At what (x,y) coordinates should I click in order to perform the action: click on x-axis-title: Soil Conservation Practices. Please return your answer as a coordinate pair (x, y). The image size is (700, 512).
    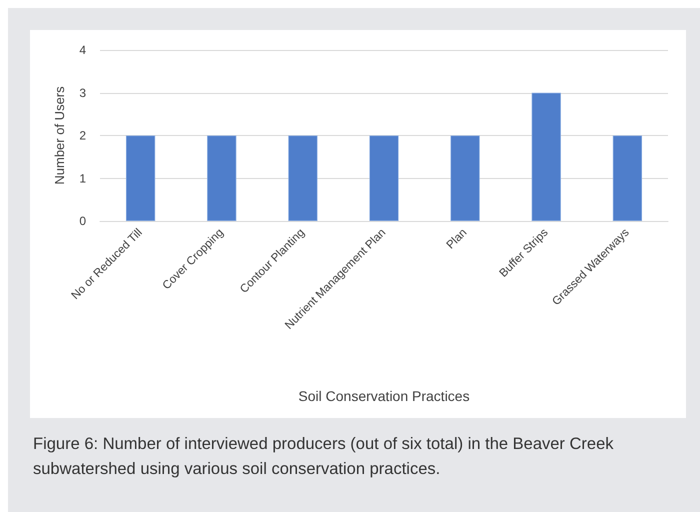
    Looking at the image, I should click on (384, 396).